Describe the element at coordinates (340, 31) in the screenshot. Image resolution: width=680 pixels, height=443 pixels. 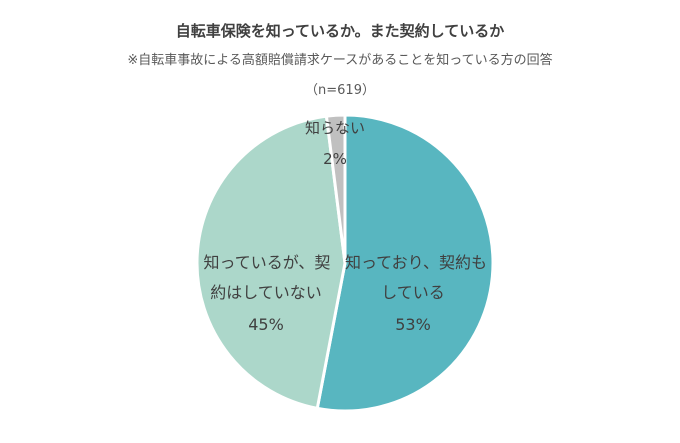
I see `chart-title: 自転車保険を知っているか。また契約しているか` at that location.